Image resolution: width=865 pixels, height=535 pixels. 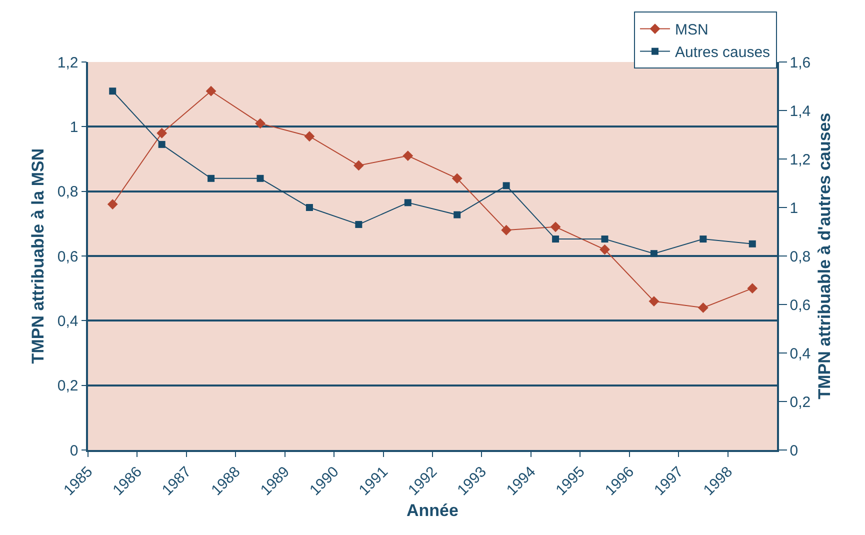 What do you see at coordinates (67, 386) in the screenshot?
I see `y-tick-label: 0,2` at bounding box center [67, 386].